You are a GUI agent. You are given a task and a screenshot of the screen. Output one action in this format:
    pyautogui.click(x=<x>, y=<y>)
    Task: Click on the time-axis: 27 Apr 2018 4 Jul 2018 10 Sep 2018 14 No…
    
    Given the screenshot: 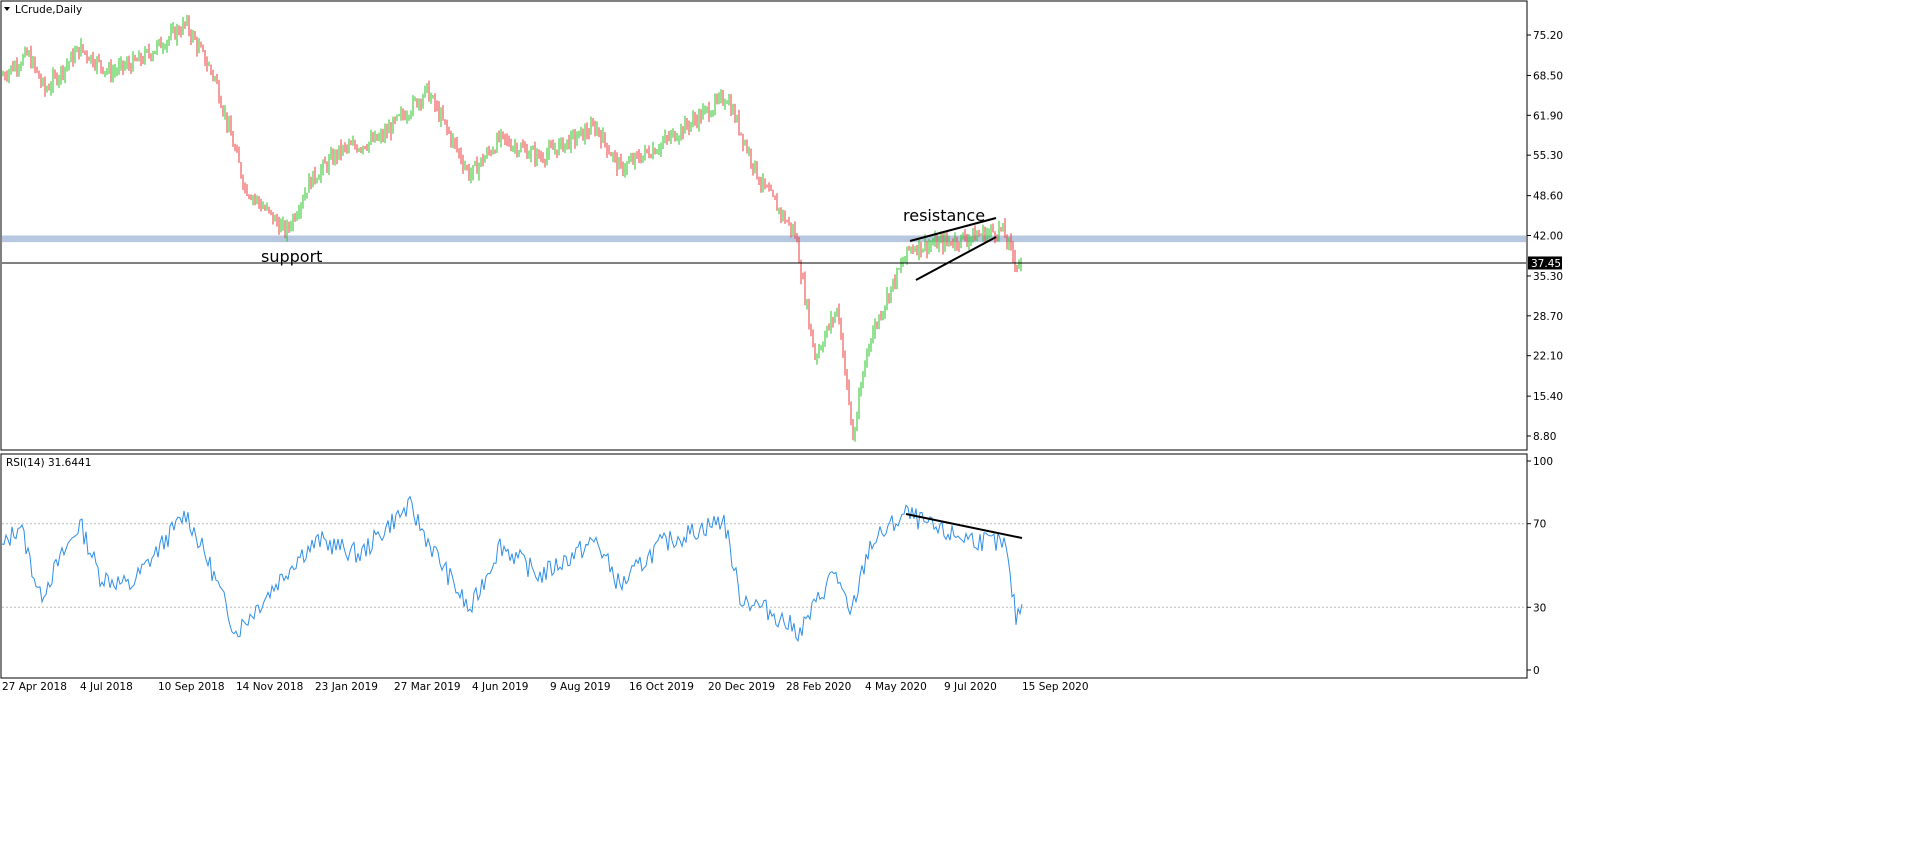 What is the action you would take?
    pyautogui.click(x=545, y=687)
    